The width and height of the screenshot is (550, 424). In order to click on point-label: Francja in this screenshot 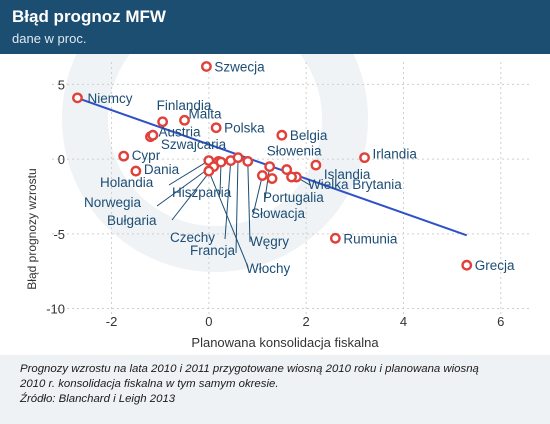, I will do `click(213, 250)`.